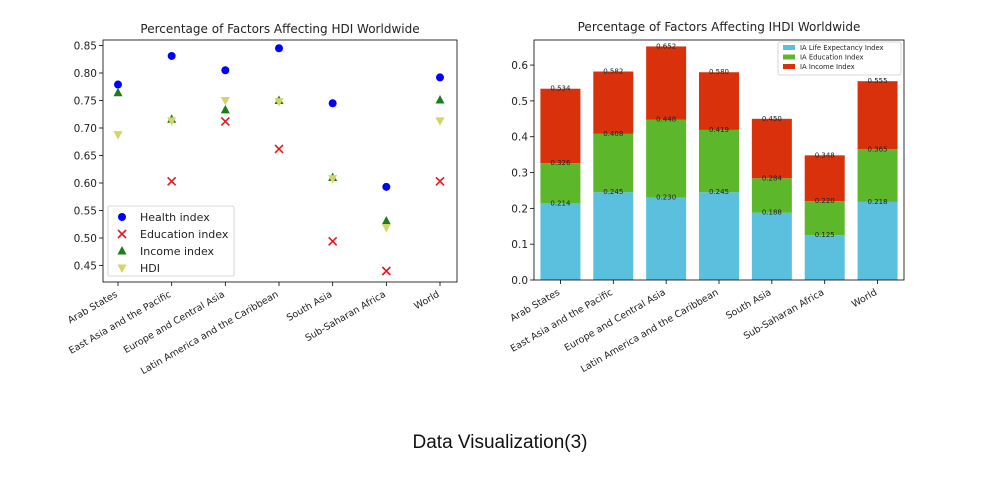 This screenshot has width=1000, height=500. What do you see at coordinates (560, 163) in the screenshot?
I see `data-label: 0.326` at bounding box center [560, 163].